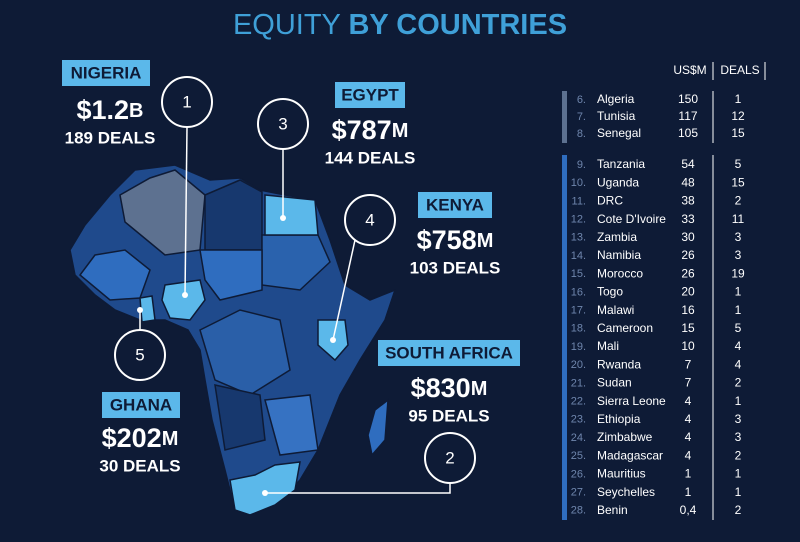  I want to click on row-country: Malawi, so click(615, 310).